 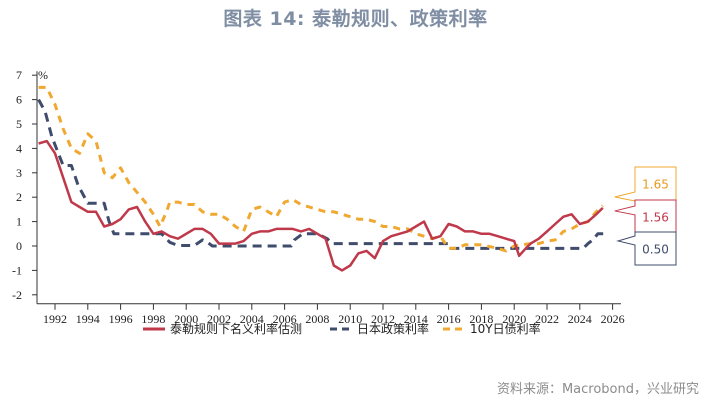 What do you see at coordinates (393, 328) in the screenshot?
I see `legend-label: 日本政策利率` at bounding box center [393, 328].